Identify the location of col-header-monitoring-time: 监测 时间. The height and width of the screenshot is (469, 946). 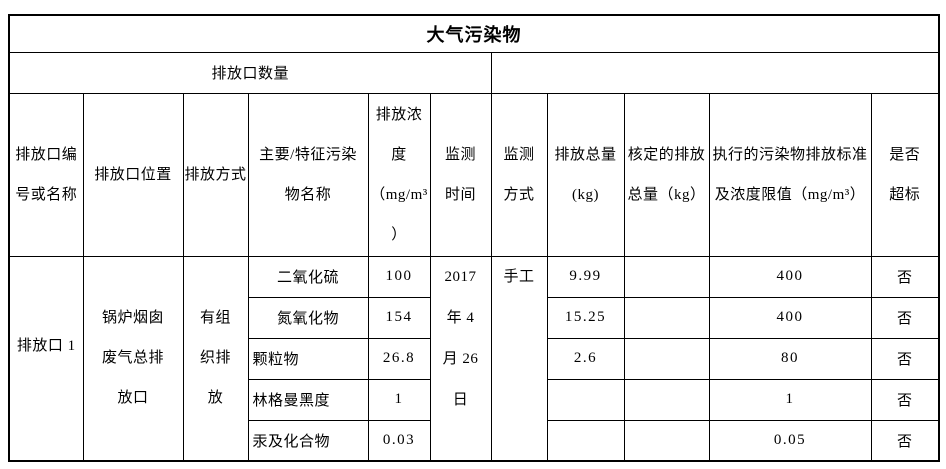
(460, 174).